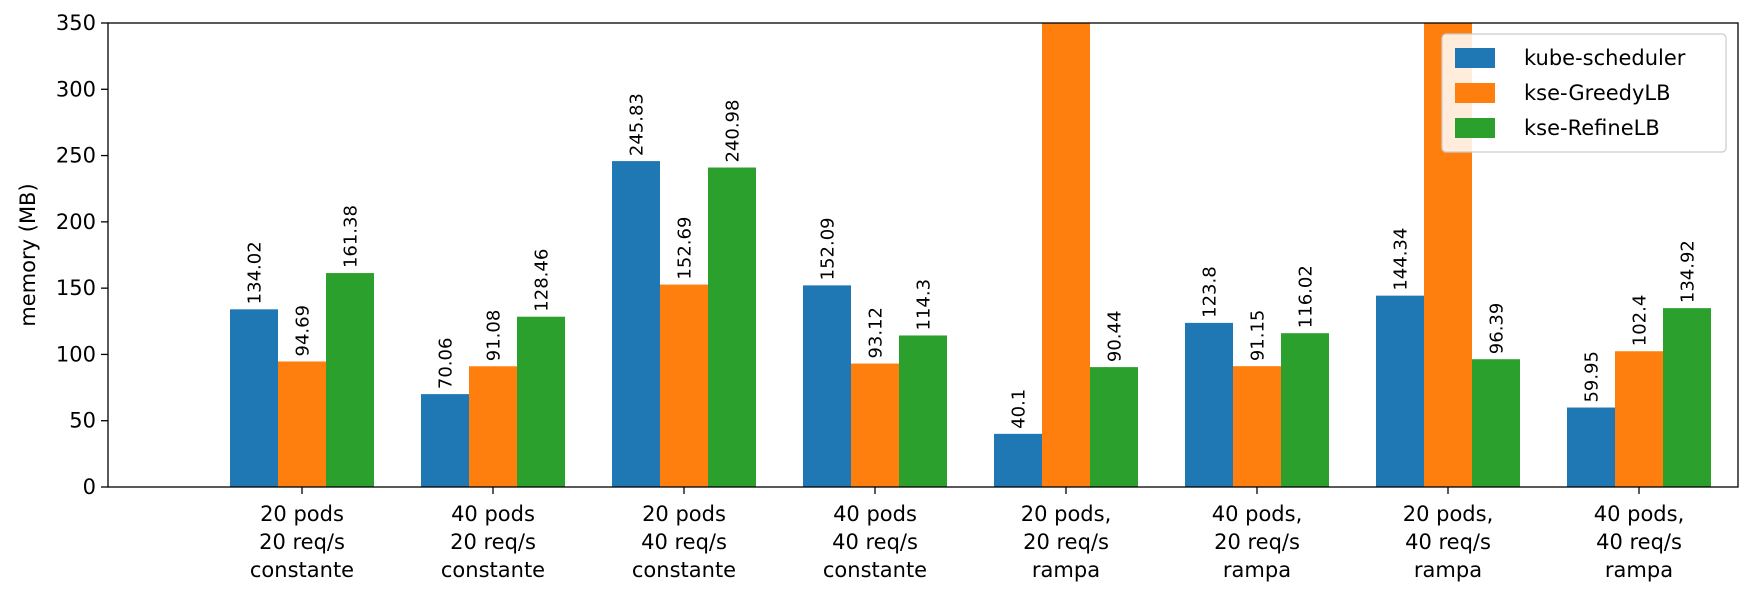  What do you see at coordinates (1640, 321) in the screenshot?
I see `bar-value-label: 102.4` at bounding box center [1640, 321].